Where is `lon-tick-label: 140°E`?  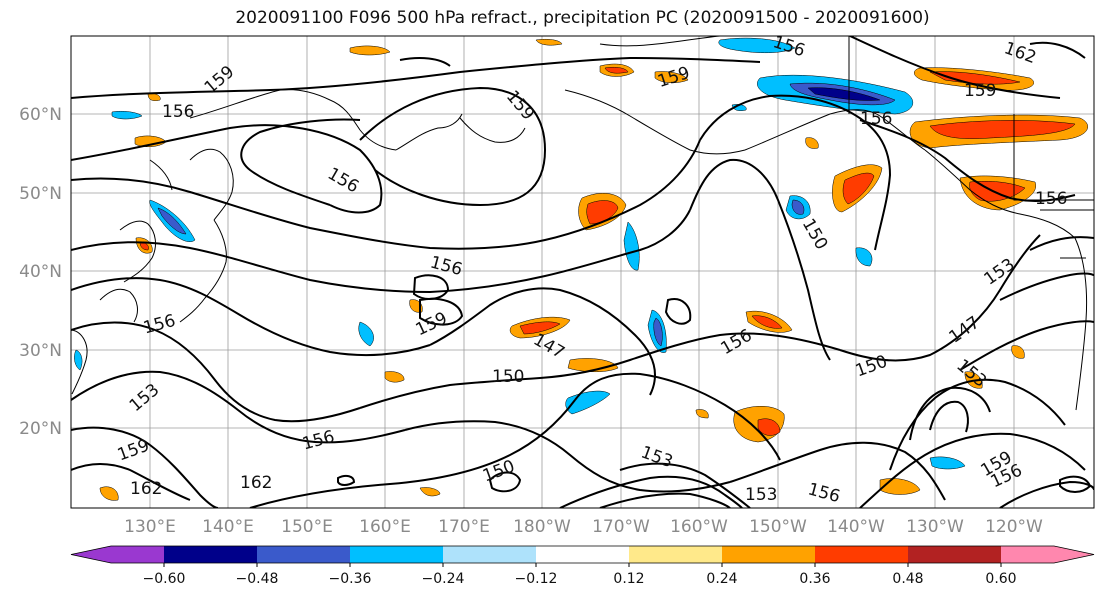
lon-tick-label: 140°E is located at coordinates (228, 527).